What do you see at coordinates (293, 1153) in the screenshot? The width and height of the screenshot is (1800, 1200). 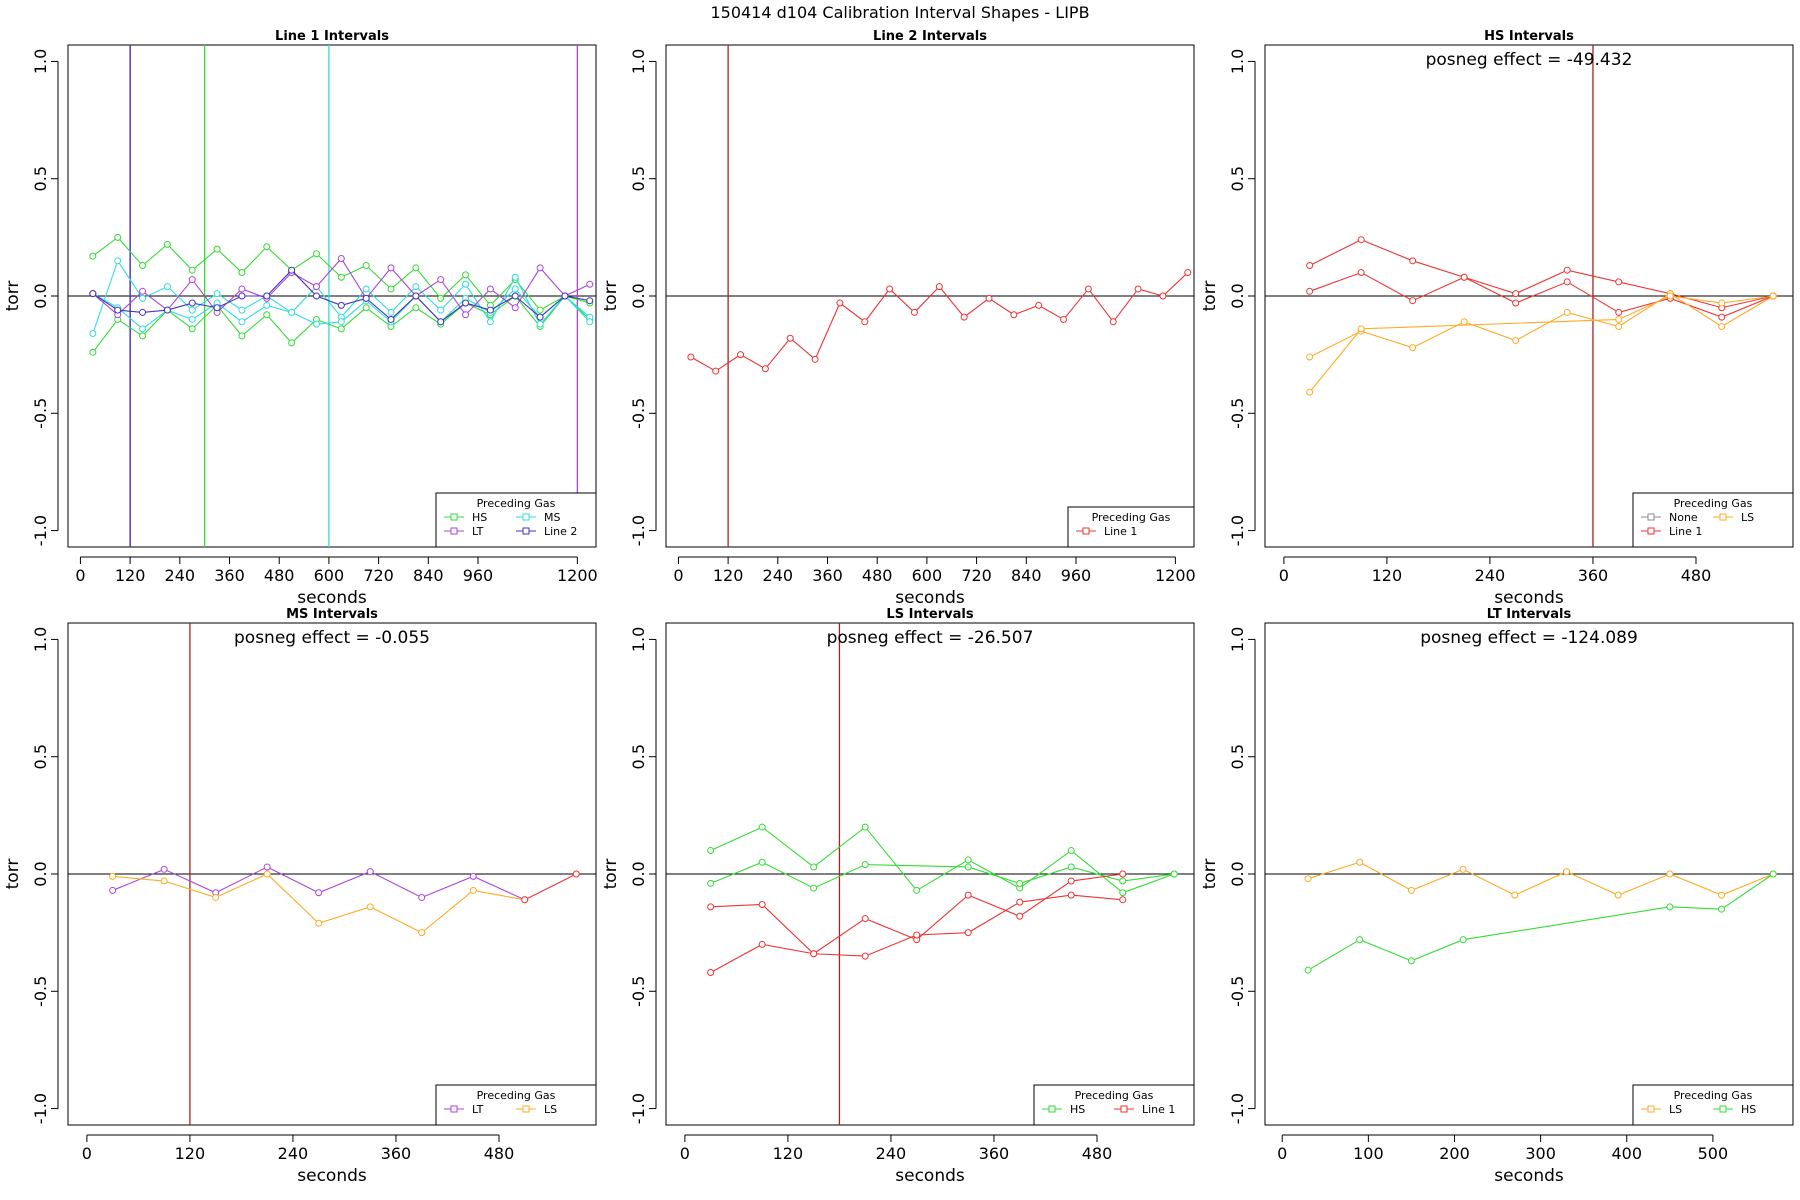 I see `x-tick-label: 240` at bounding box center [293, 1153].